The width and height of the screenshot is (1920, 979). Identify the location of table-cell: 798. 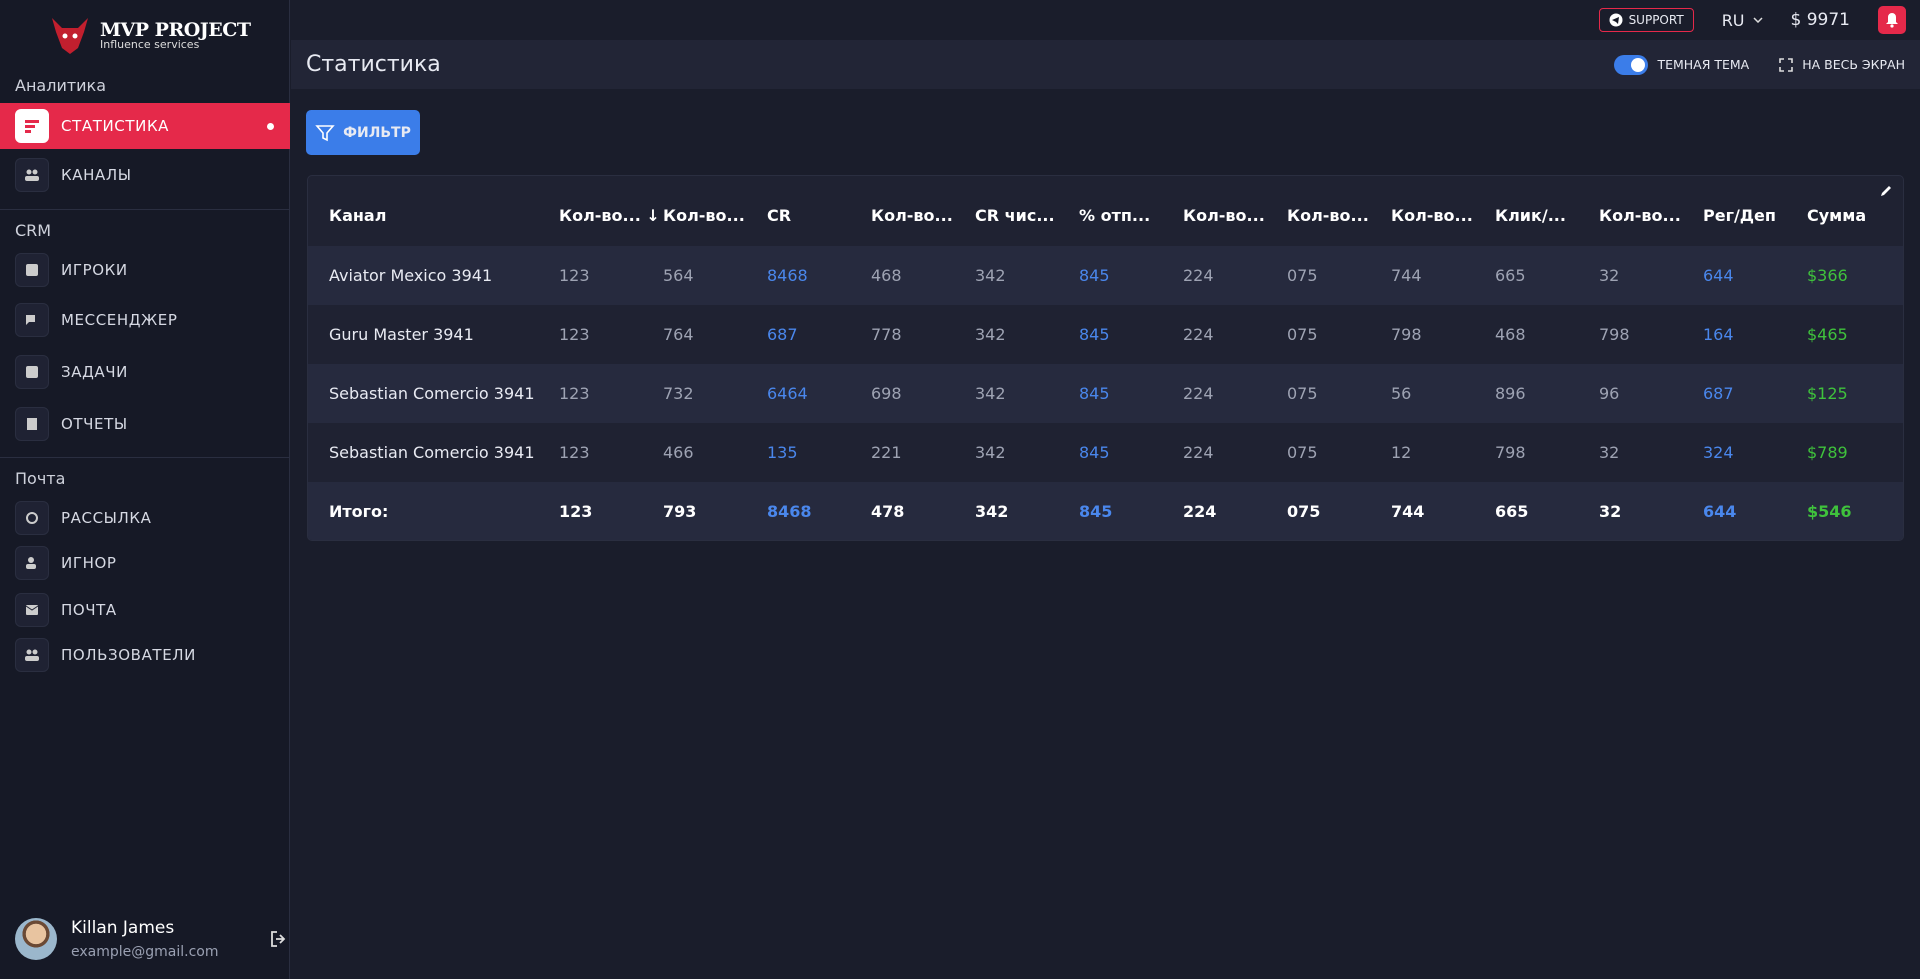
(1510, 452).